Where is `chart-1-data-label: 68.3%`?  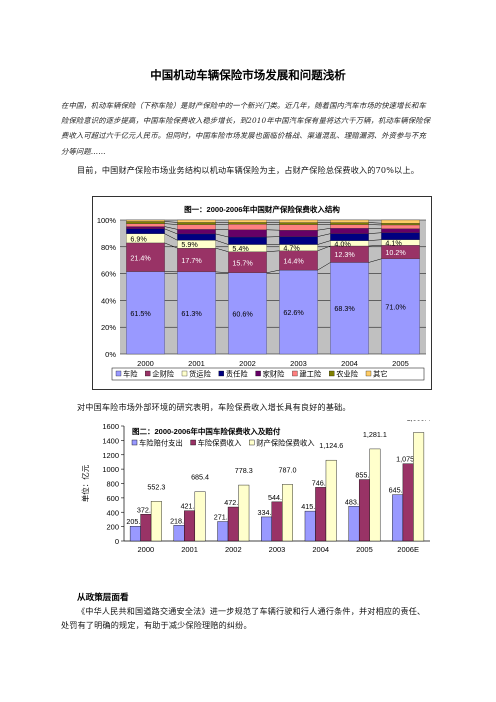
chart-1-data-label: 68.3% is located at coordinates (344, 308).